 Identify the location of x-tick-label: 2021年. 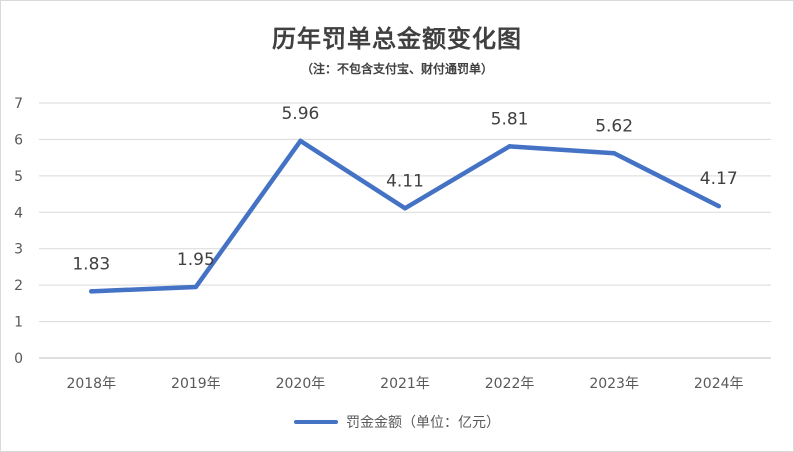
(405, 384).